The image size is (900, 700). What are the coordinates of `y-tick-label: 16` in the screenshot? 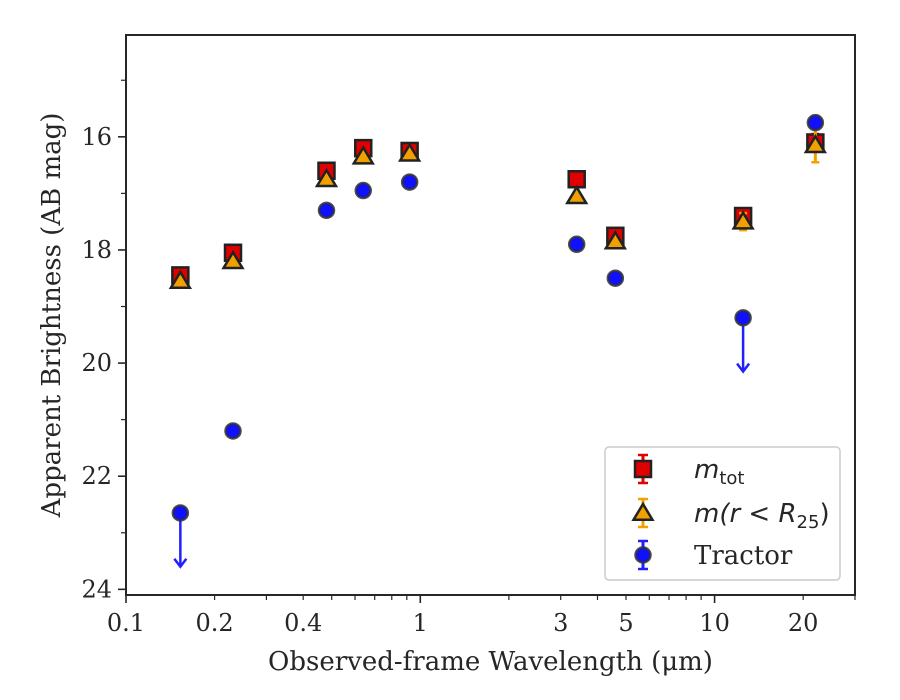 It's located at (96, 137).